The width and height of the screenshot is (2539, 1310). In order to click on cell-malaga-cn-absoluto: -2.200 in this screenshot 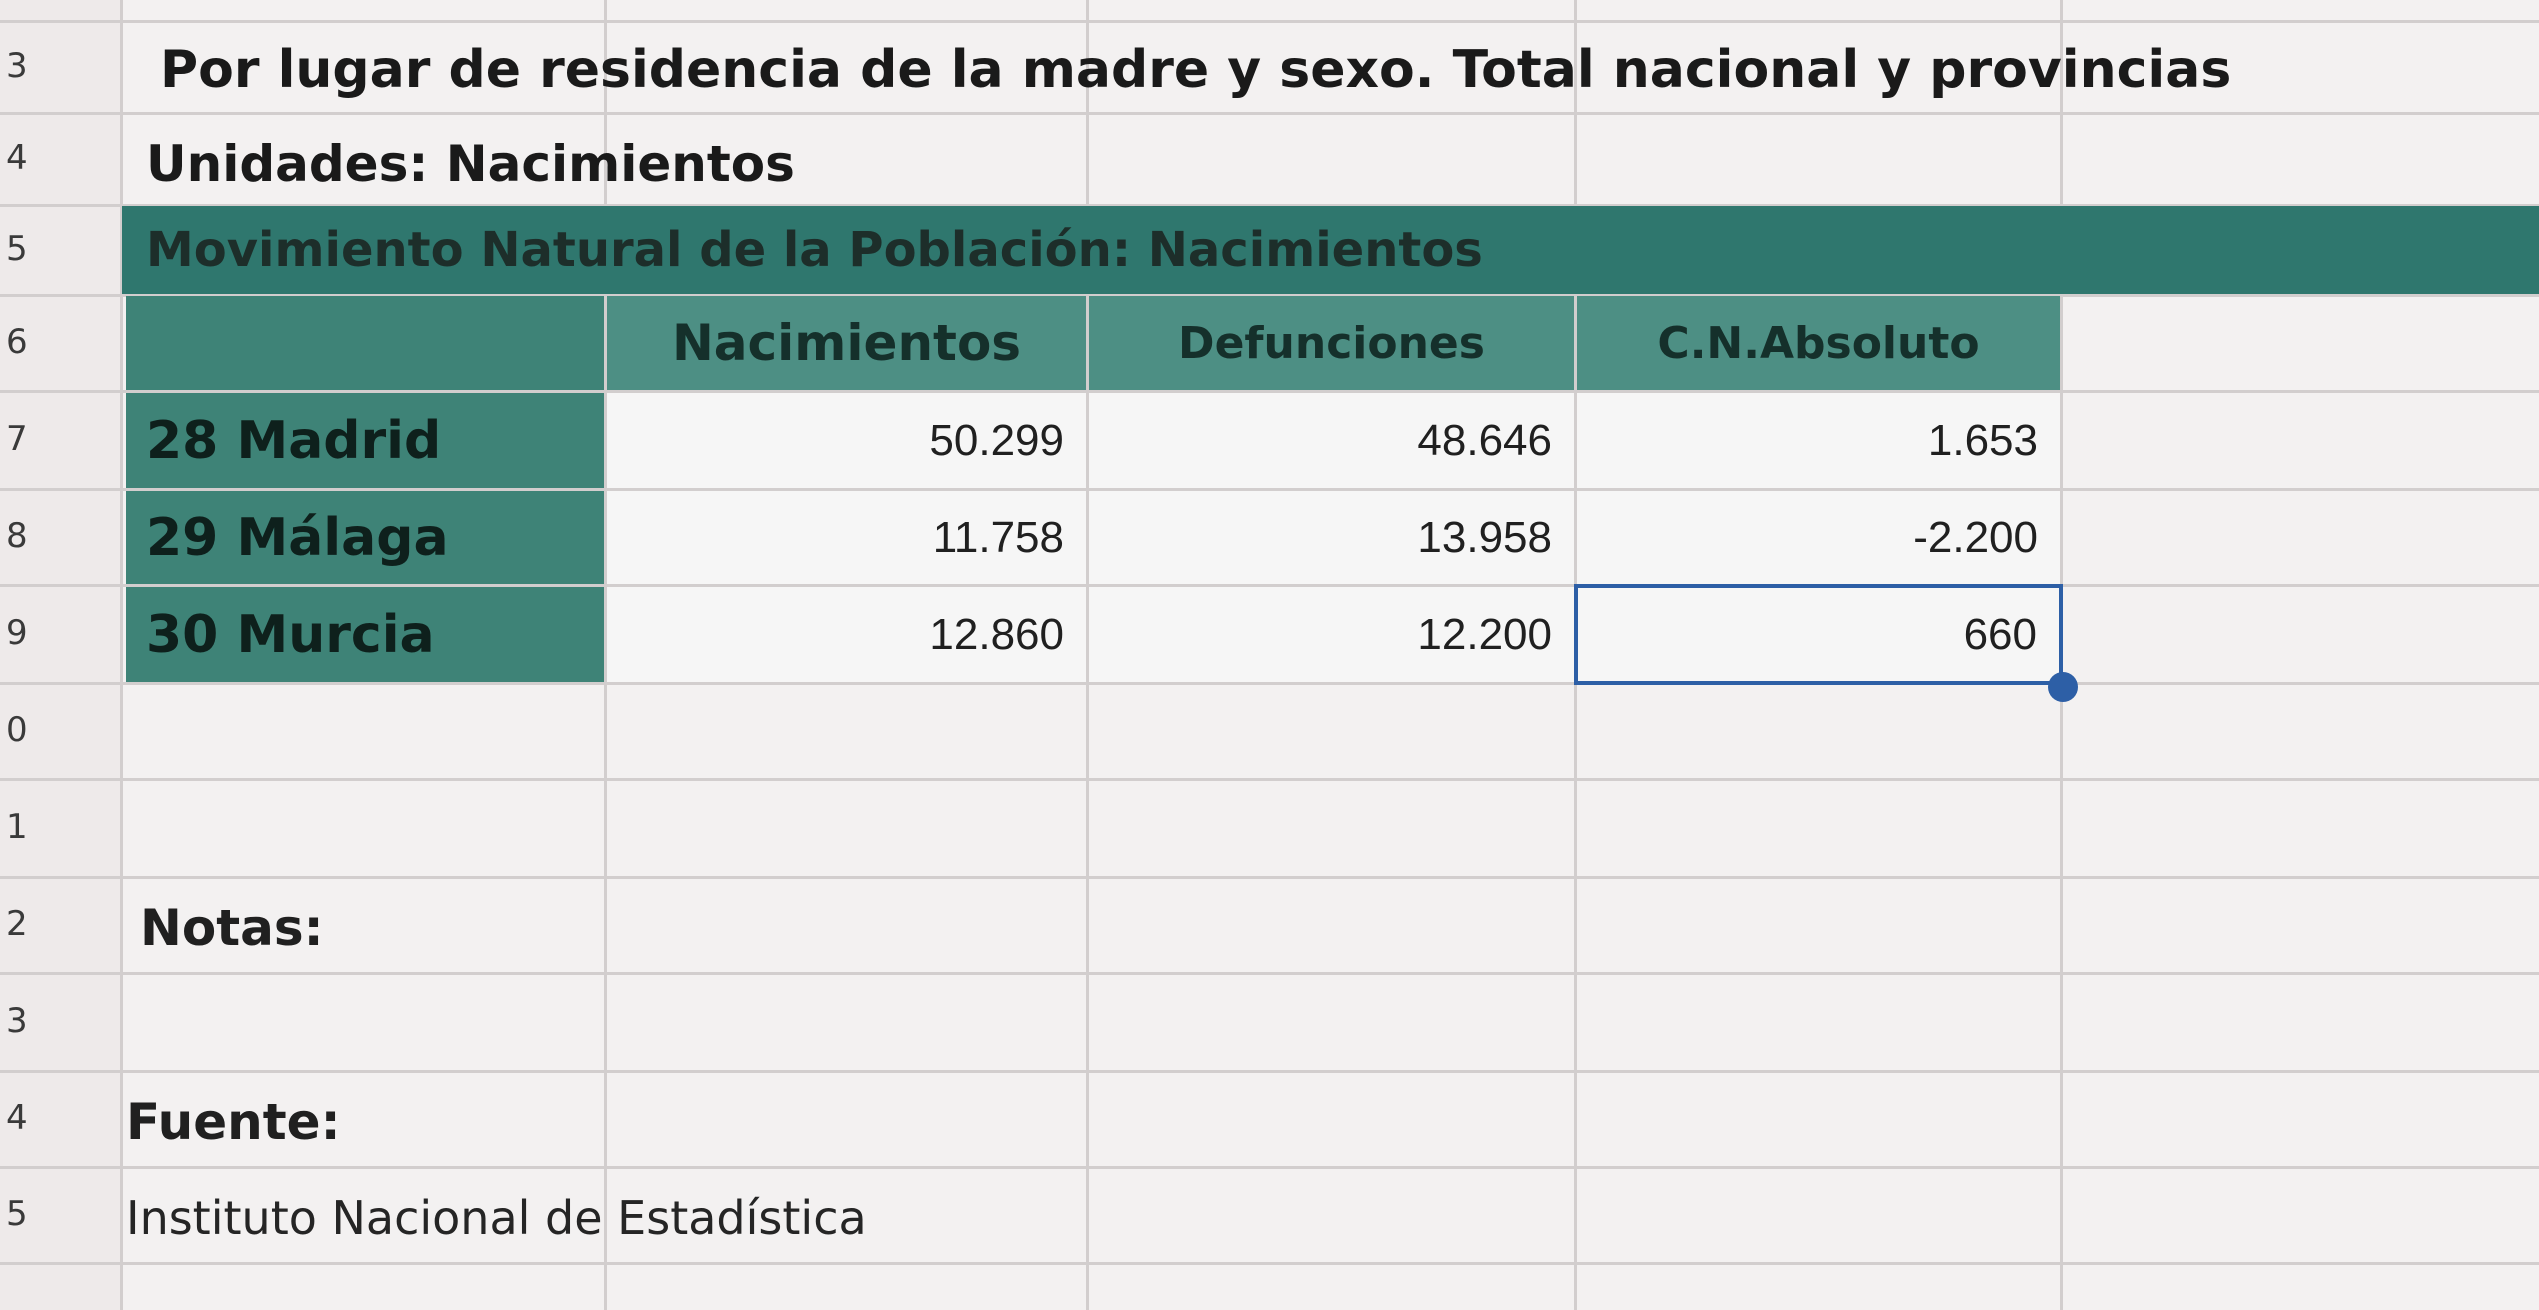, I will do `click(1818, 537)`.